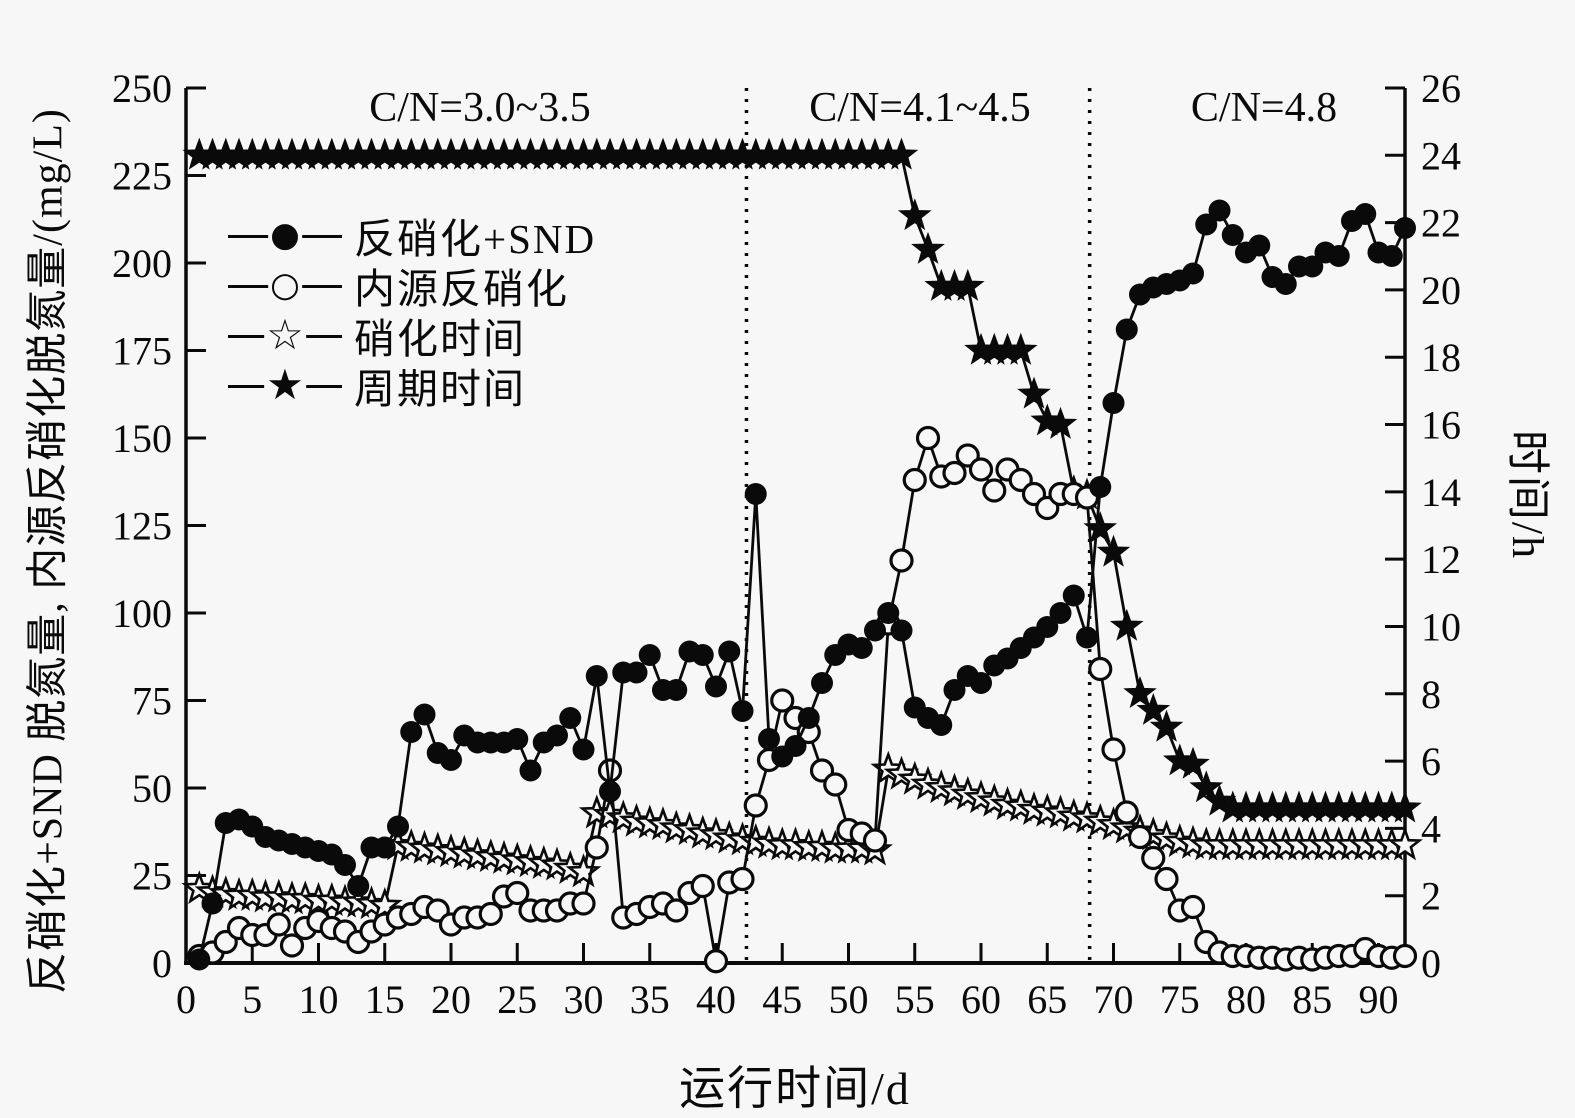 This screenshot has width=1575, height=1118. Describe the element at coordinates (142, 438) in the screenshot. I see `y-left-tick-label: 150` at that location.